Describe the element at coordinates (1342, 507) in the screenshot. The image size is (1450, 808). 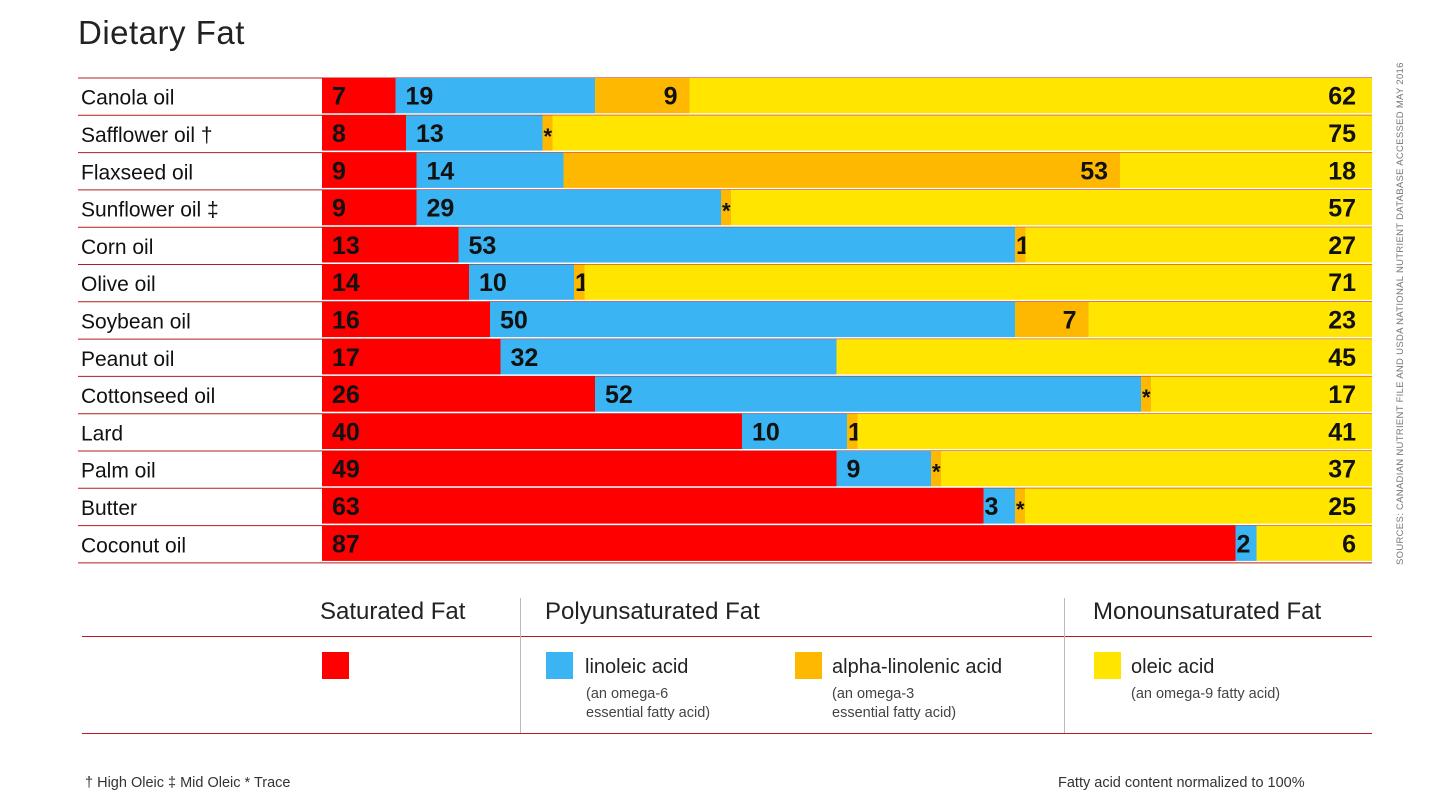
I see `data-label: 25` at that location.